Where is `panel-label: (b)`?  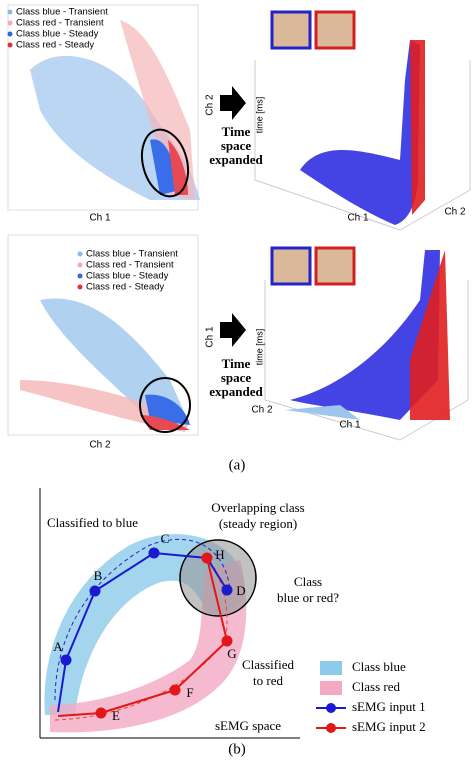 panel-label: (b) is located at coordinates (237, 749).